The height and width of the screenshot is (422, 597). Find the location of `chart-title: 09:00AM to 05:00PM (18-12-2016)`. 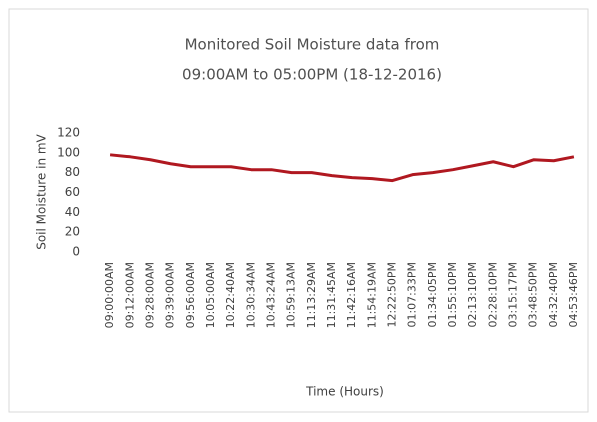

chart-title: 09:00AM to 05:00PM (18-12-2016) is located at coordinates (312, 75).